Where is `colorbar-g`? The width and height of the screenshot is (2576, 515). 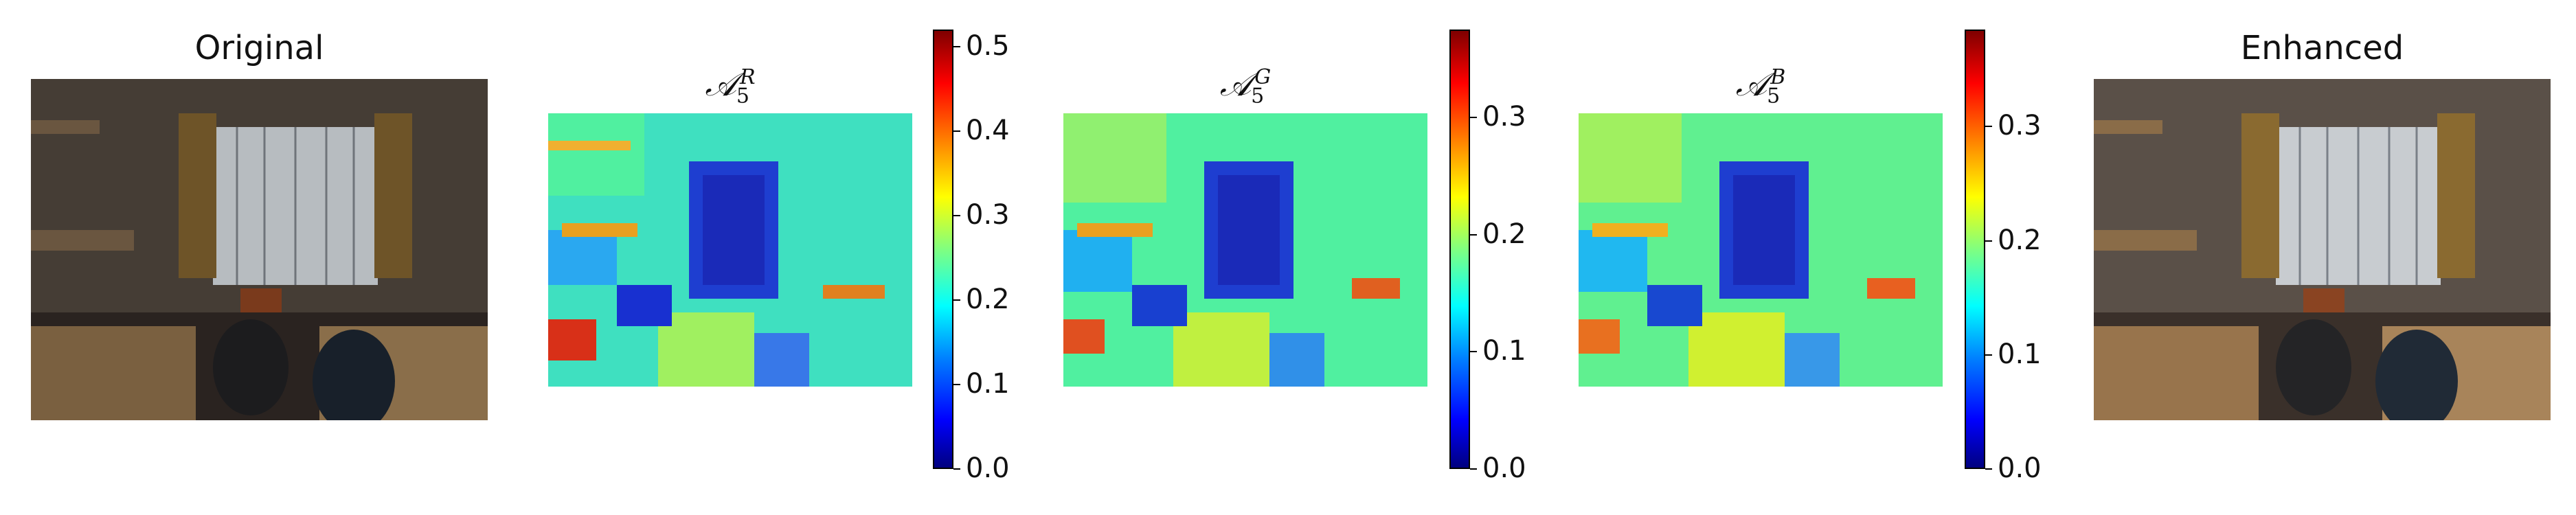
colorbar-g is located at coordinates (1459, 249).